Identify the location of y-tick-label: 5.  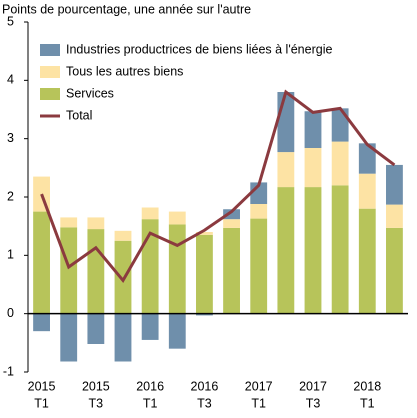
(10, 21).